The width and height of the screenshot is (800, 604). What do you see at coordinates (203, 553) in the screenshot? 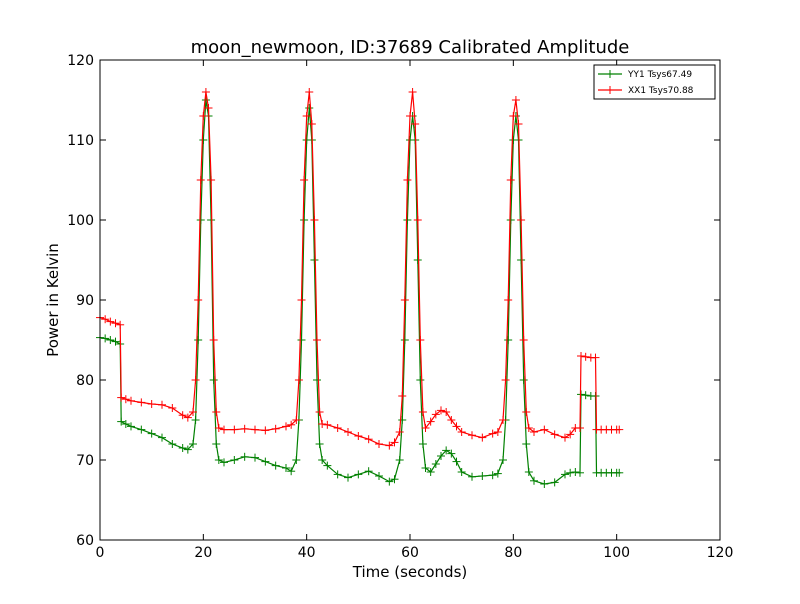
I see `x-tick-label: 20` at bounding box center [203, 553].